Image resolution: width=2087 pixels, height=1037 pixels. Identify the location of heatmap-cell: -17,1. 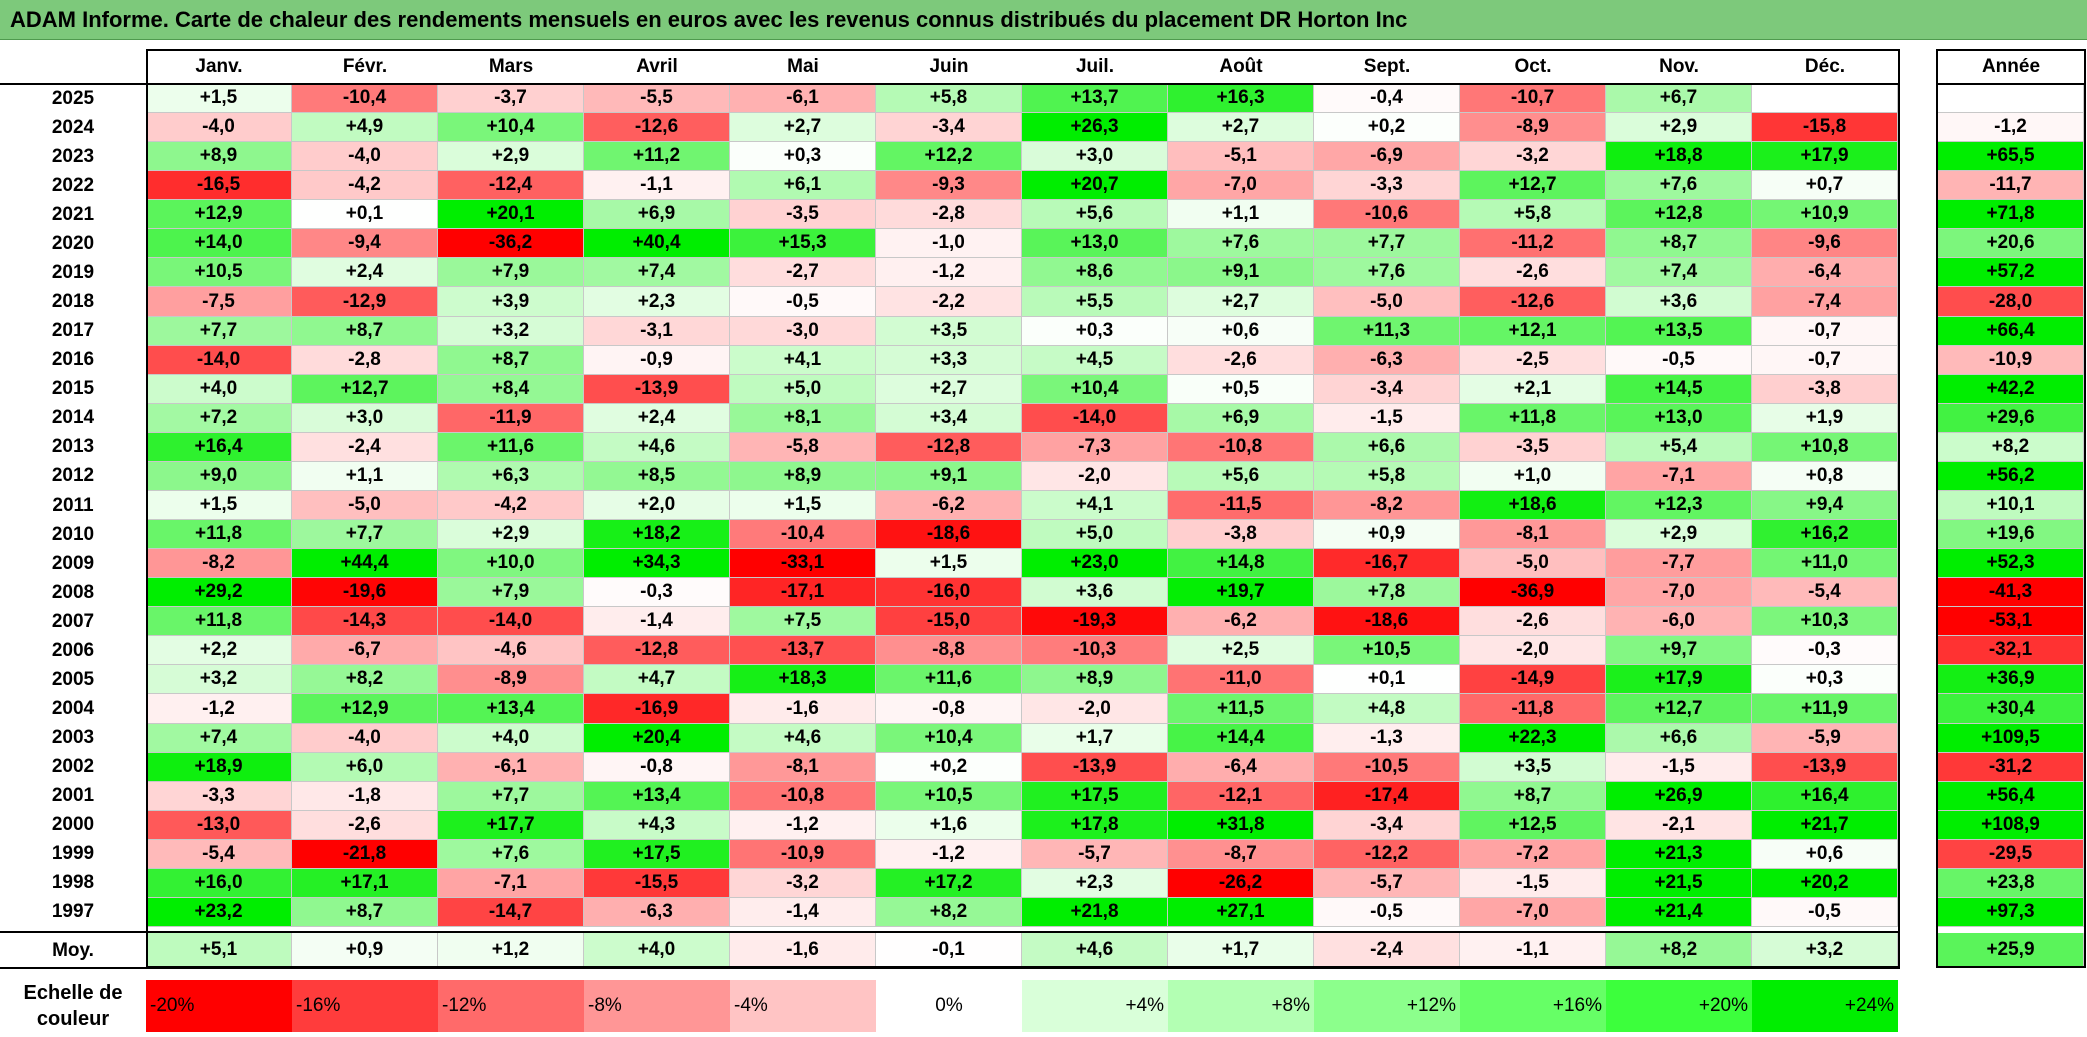
(803, 593).